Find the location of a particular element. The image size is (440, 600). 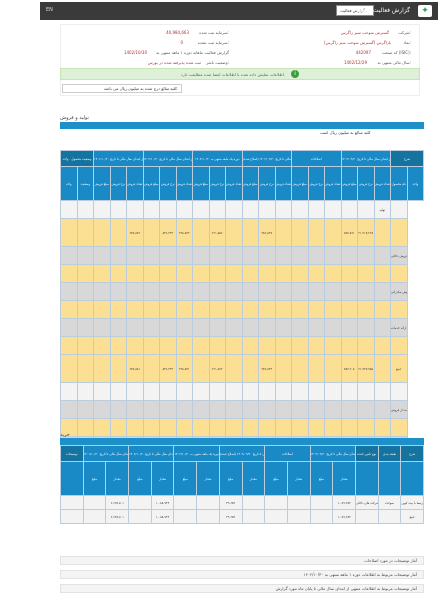

table-cell: ۲۱,۳۲۷,۷۵۵ is located at coordinates (366, 368).